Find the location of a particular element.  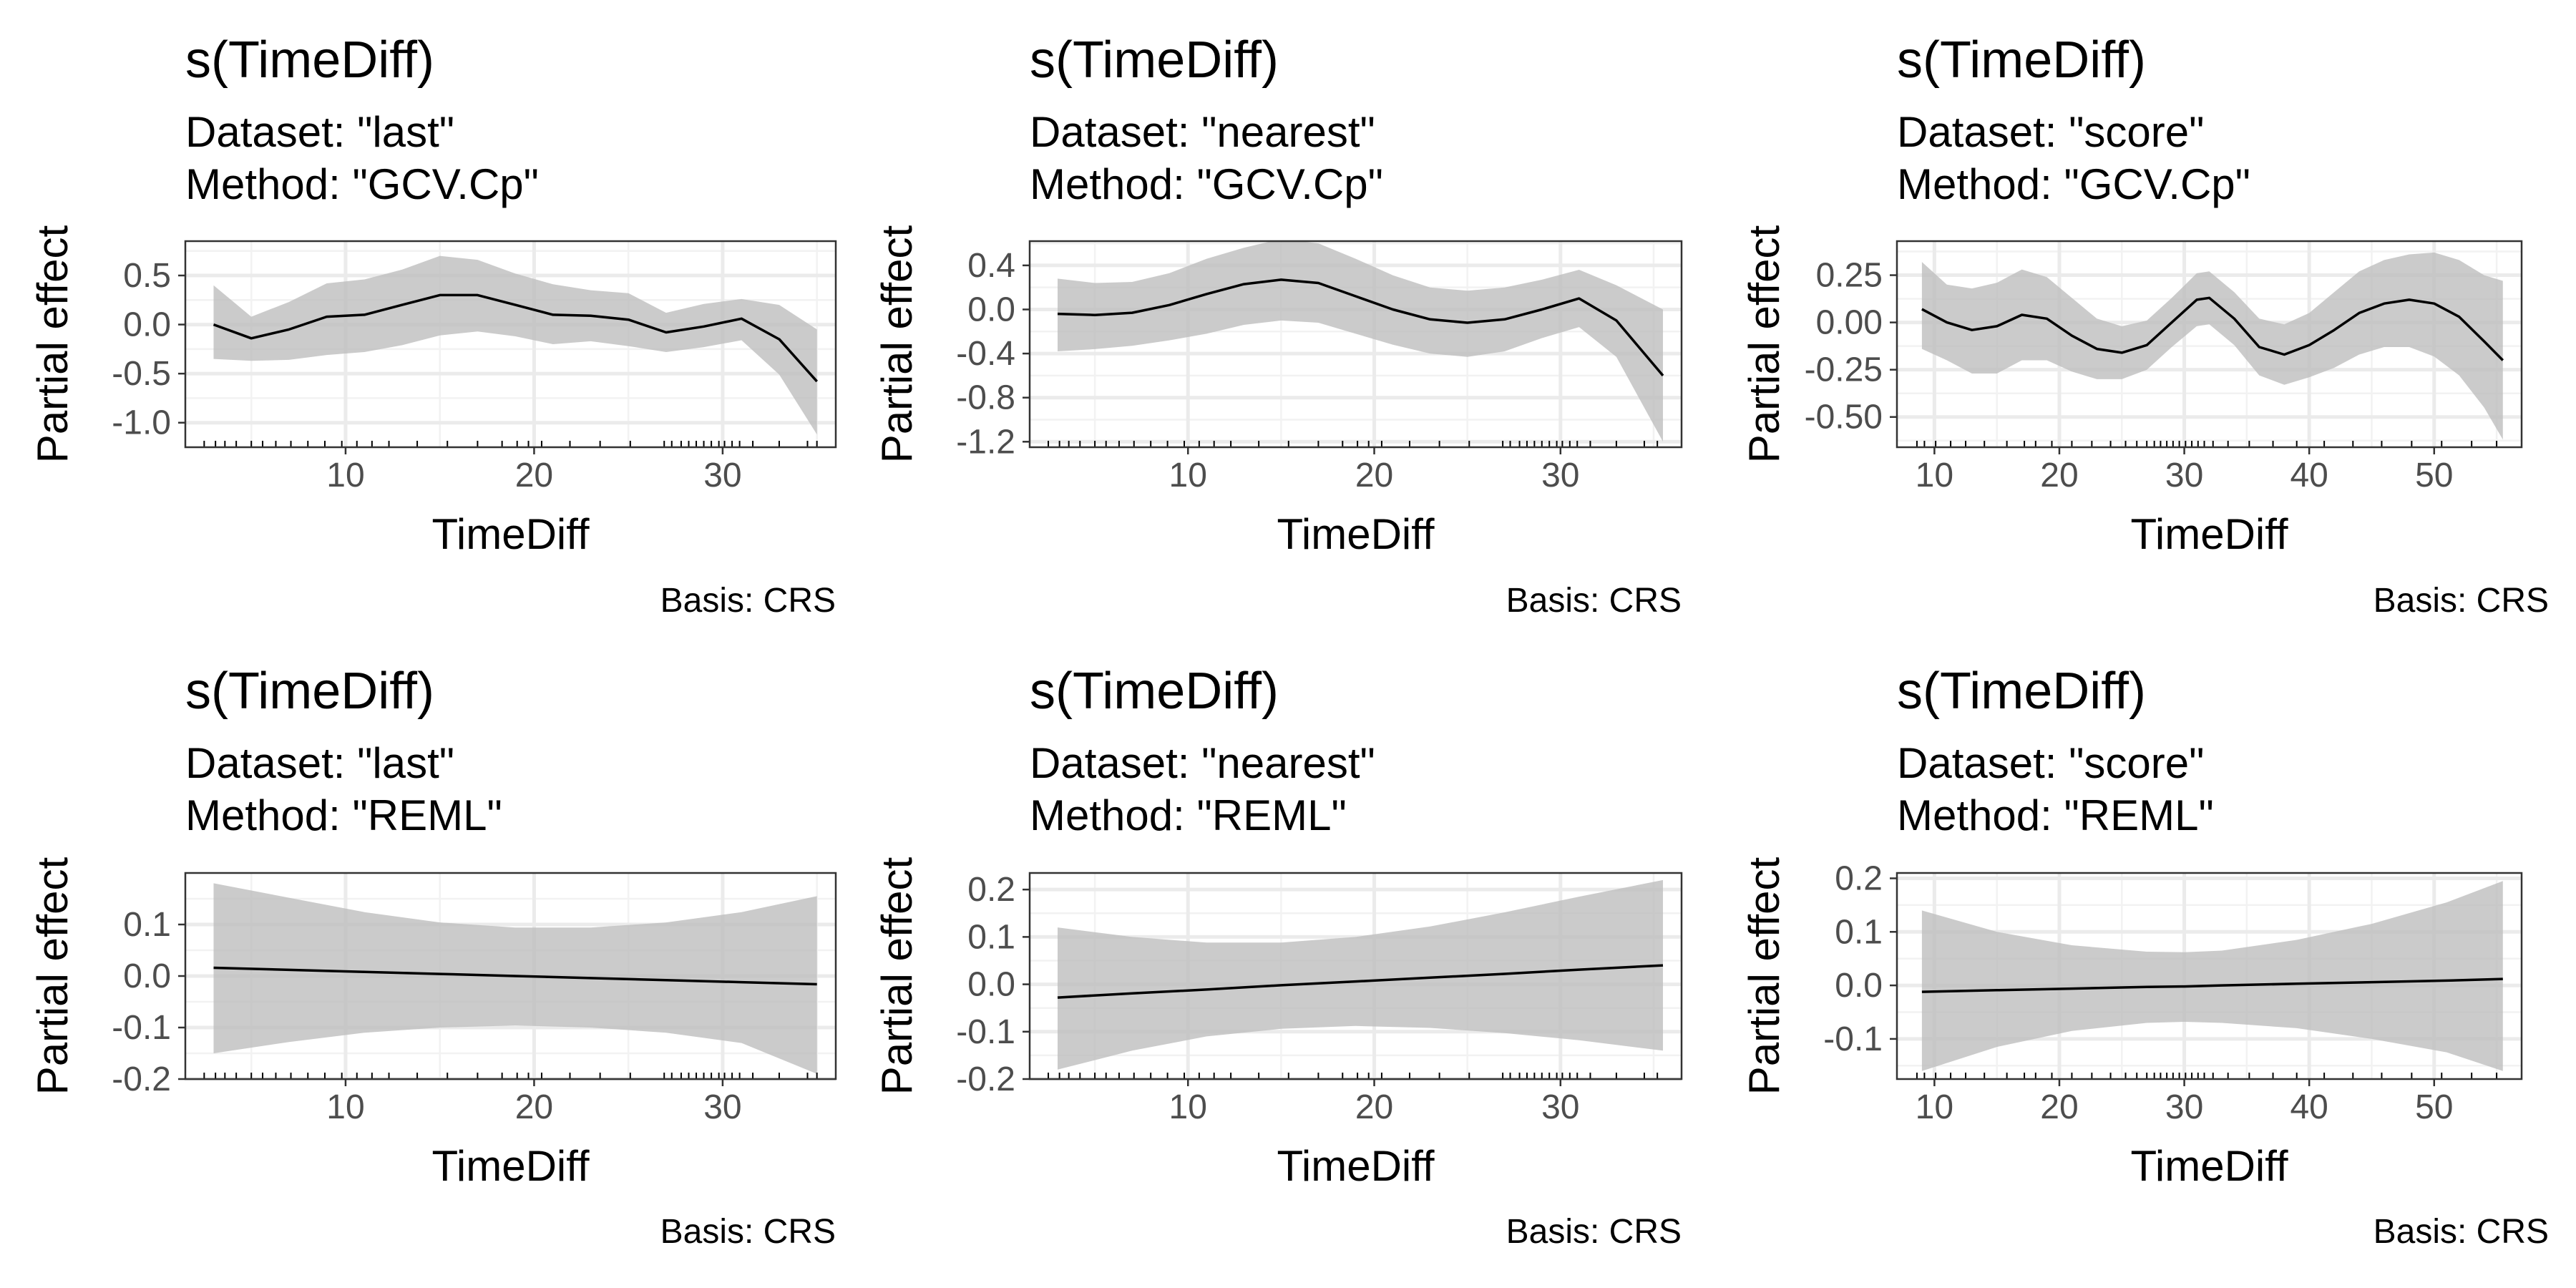

y-tick-label: -0.50 is located at coordinates (1844, 417).